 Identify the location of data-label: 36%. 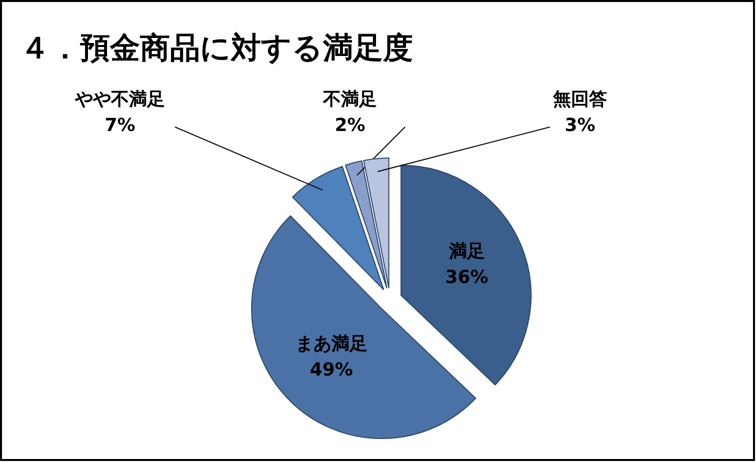
(466, 277).